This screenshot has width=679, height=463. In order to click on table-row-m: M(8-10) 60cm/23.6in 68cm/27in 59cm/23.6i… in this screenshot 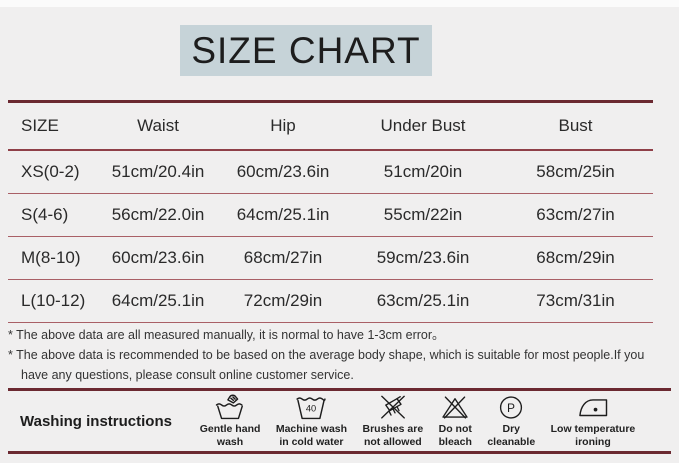, I will do `click(330, 258)`.